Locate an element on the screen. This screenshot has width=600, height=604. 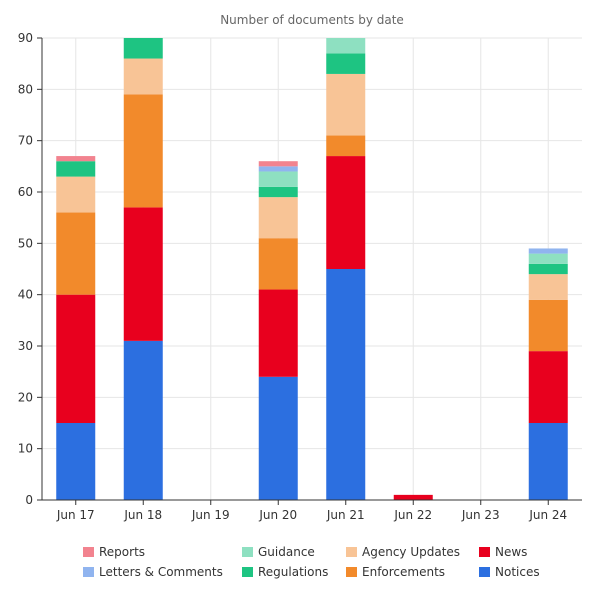
legend-label: Guidance is located at coordinates (286, 552).